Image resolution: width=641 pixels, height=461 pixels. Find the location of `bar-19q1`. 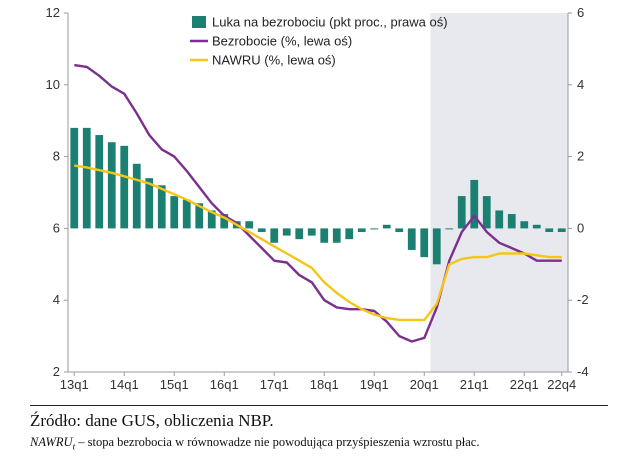

bar-19q1 is located at coordinates (374, 229).